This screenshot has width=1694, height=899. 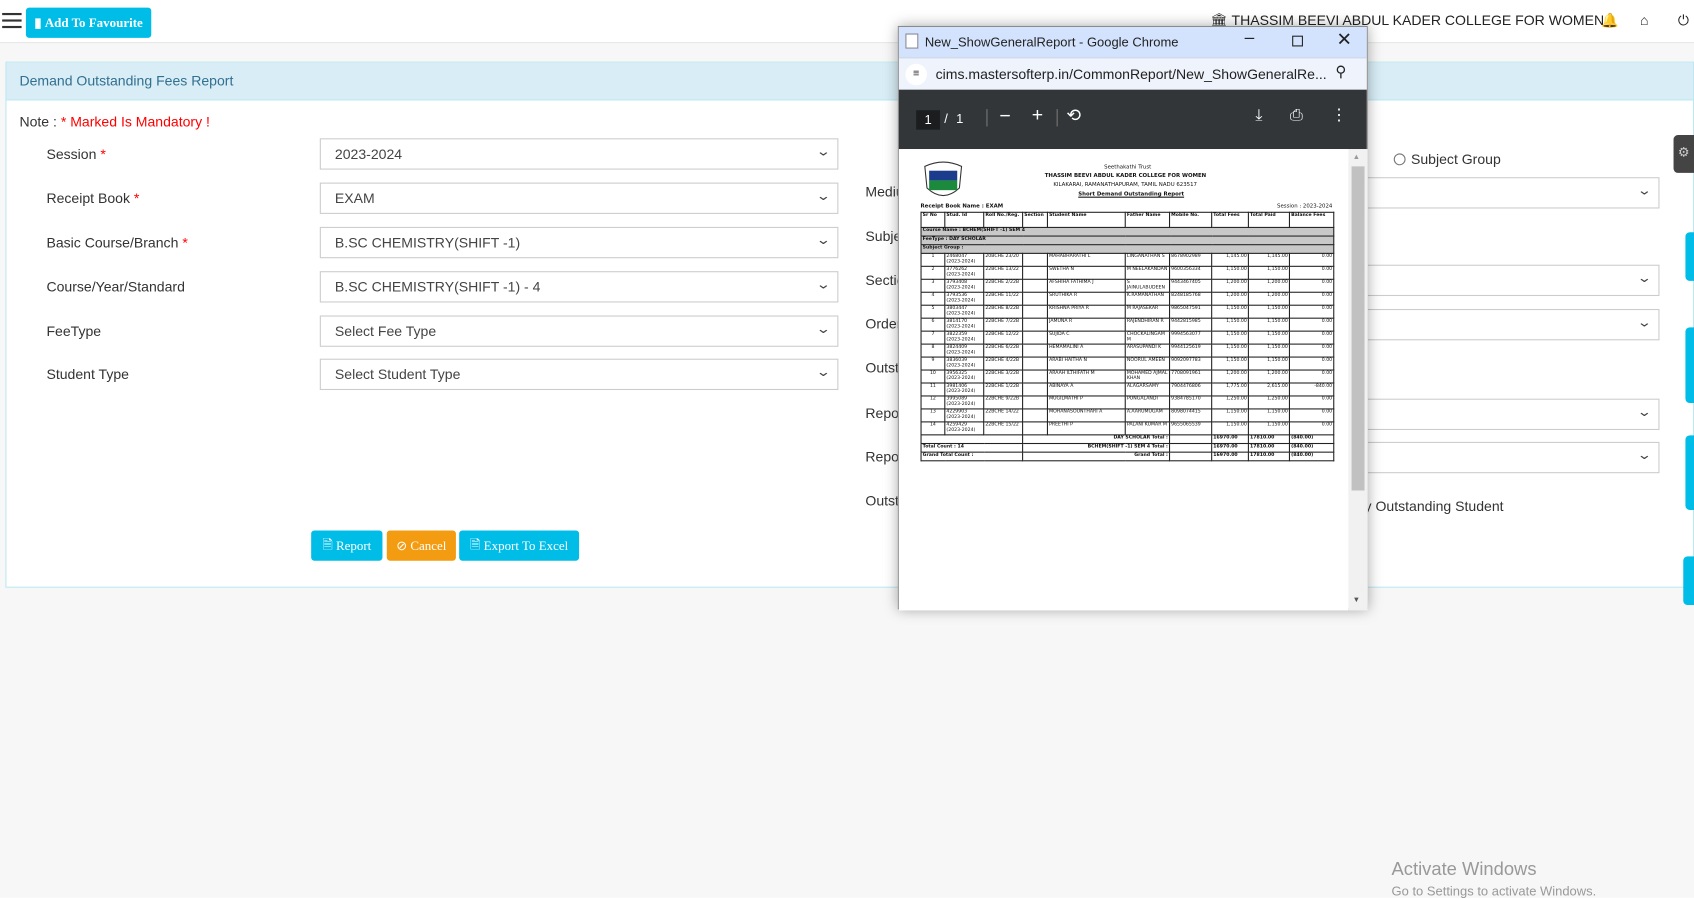 What do you see at coordinates (1147, 219) in the screenshot?
I see `column-header: Father Name` at bounding box center [1147, 219].